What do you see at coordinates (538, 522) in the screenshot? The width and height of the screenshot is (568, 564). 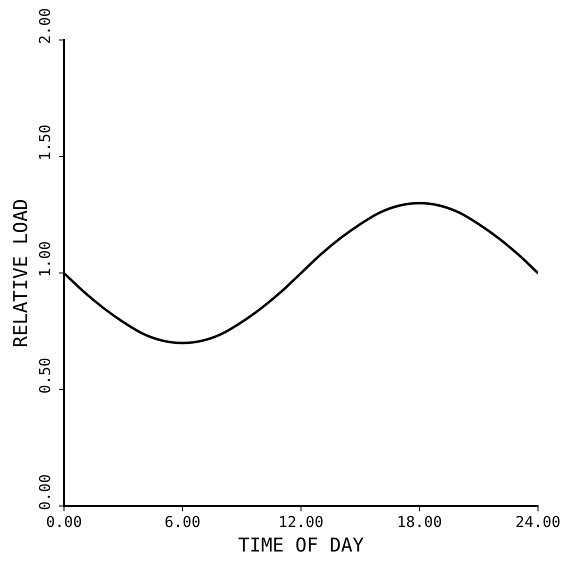 I see `x-tick-label: 24.00` at bounding box center [538, 522].